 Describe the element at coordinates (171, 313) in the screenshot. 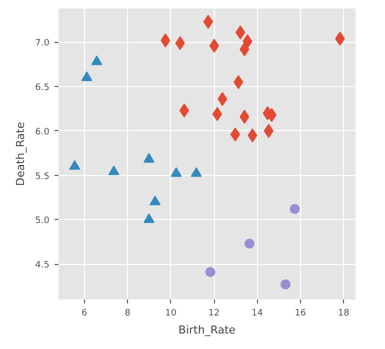

I see `x-tick-label: 10` at that location.